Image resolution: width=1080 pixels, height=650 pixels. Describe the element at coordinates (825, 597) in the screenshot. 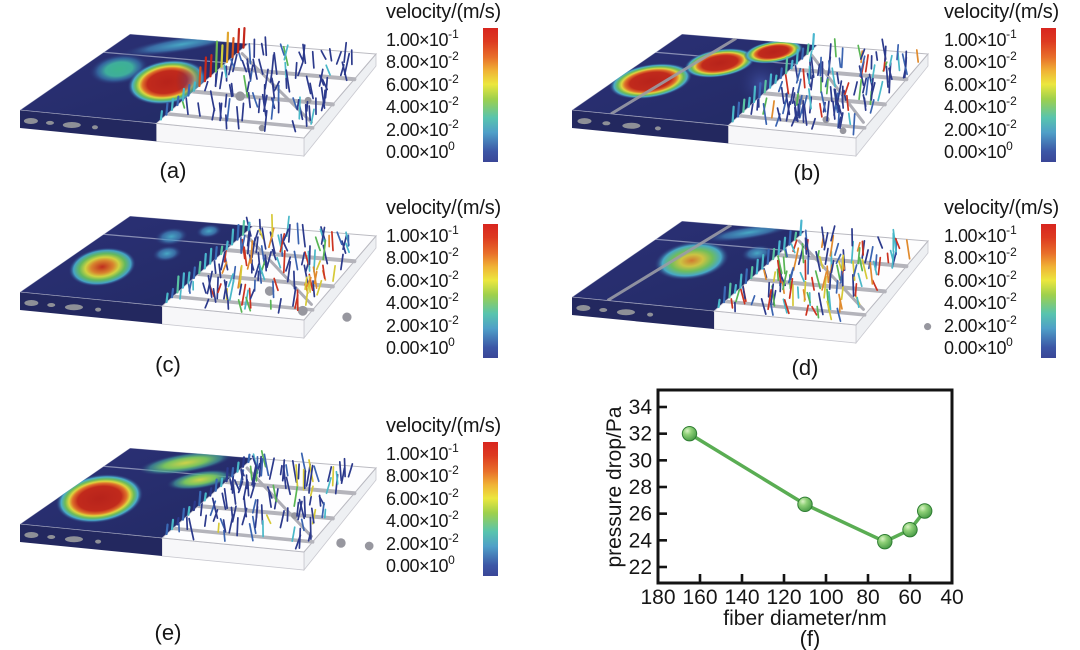

I see `x-tick-label: 100` at that location.